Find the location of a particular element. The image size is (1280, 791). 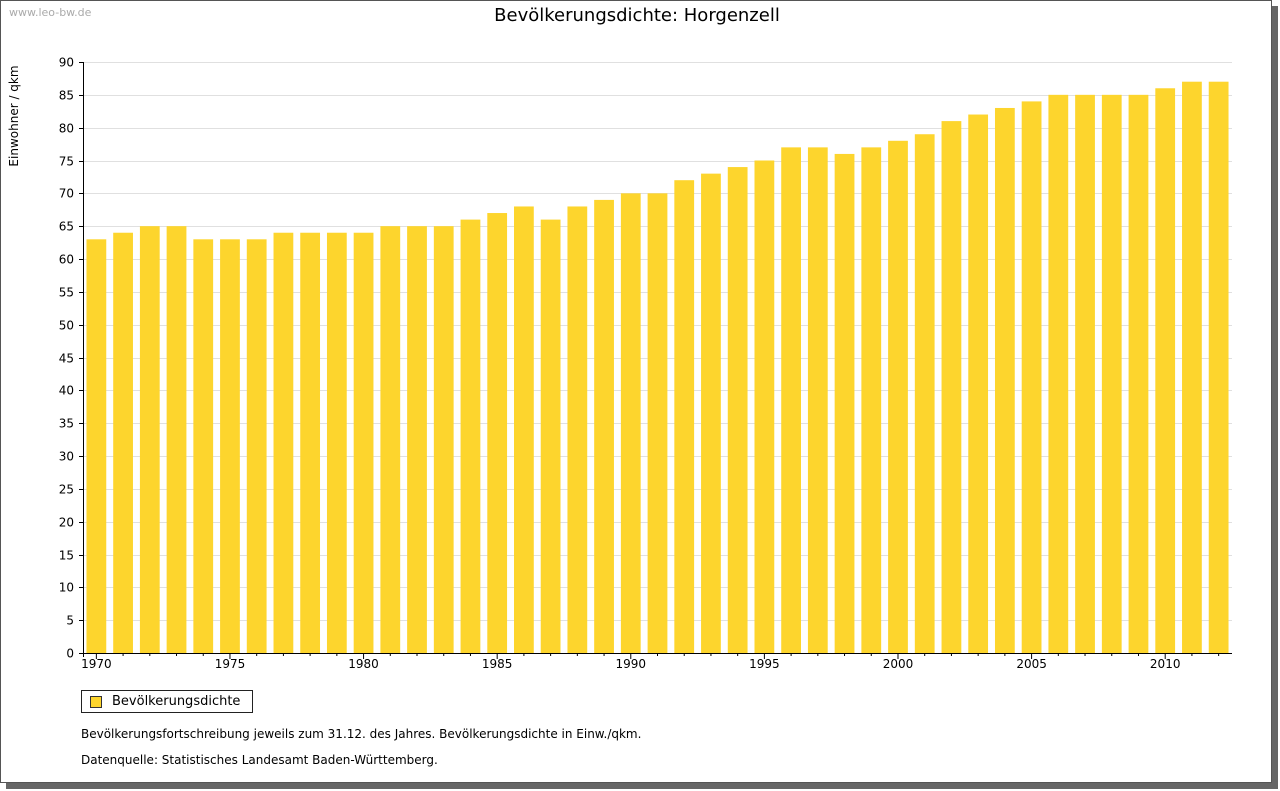

bar-2012 is located at coordinates (1218, 367).